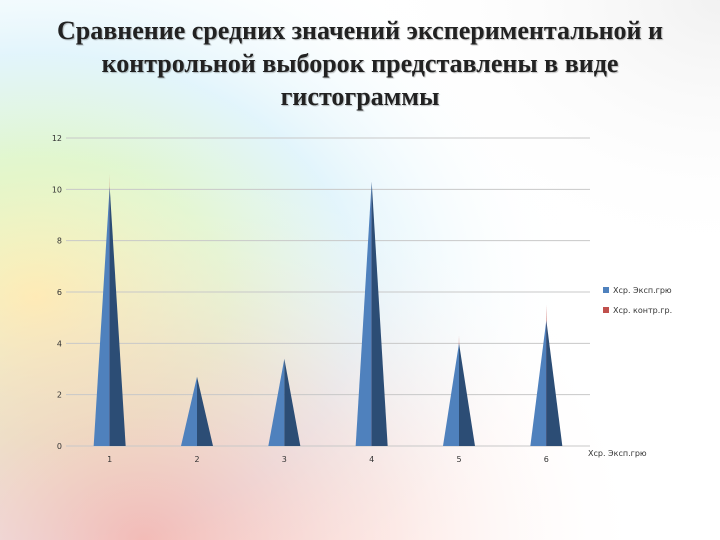 The height and width of the screenshot is (540, 720). Describe the element at coordinates (642, 310) in the screenshot. I see `legend-label: Хср. контр.гр.` at that location.